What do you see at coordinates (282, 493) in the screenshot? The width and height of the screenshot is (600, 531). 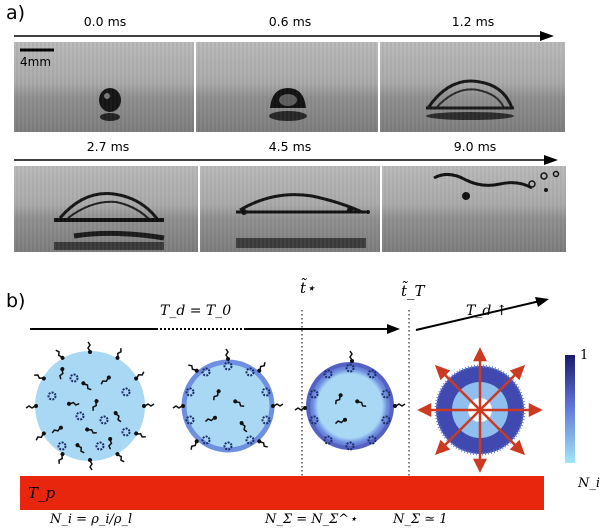 I see `heated-plate` at bounding box center [282, 493].